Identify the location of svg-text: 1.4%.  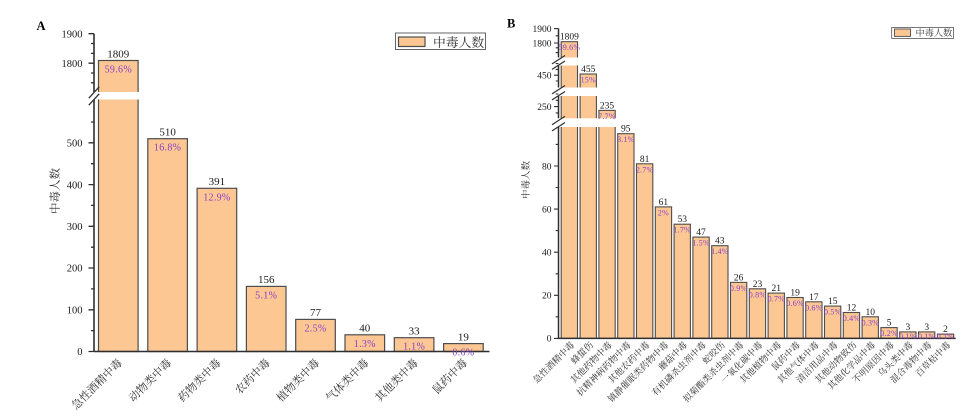
(720, 251).